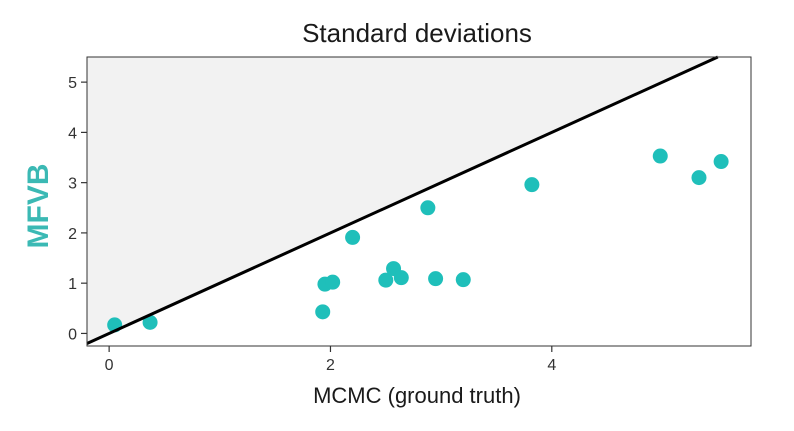 This screenshot has width=794, height=431. I want to click on x-tick-label: 2, so click(330, 365).